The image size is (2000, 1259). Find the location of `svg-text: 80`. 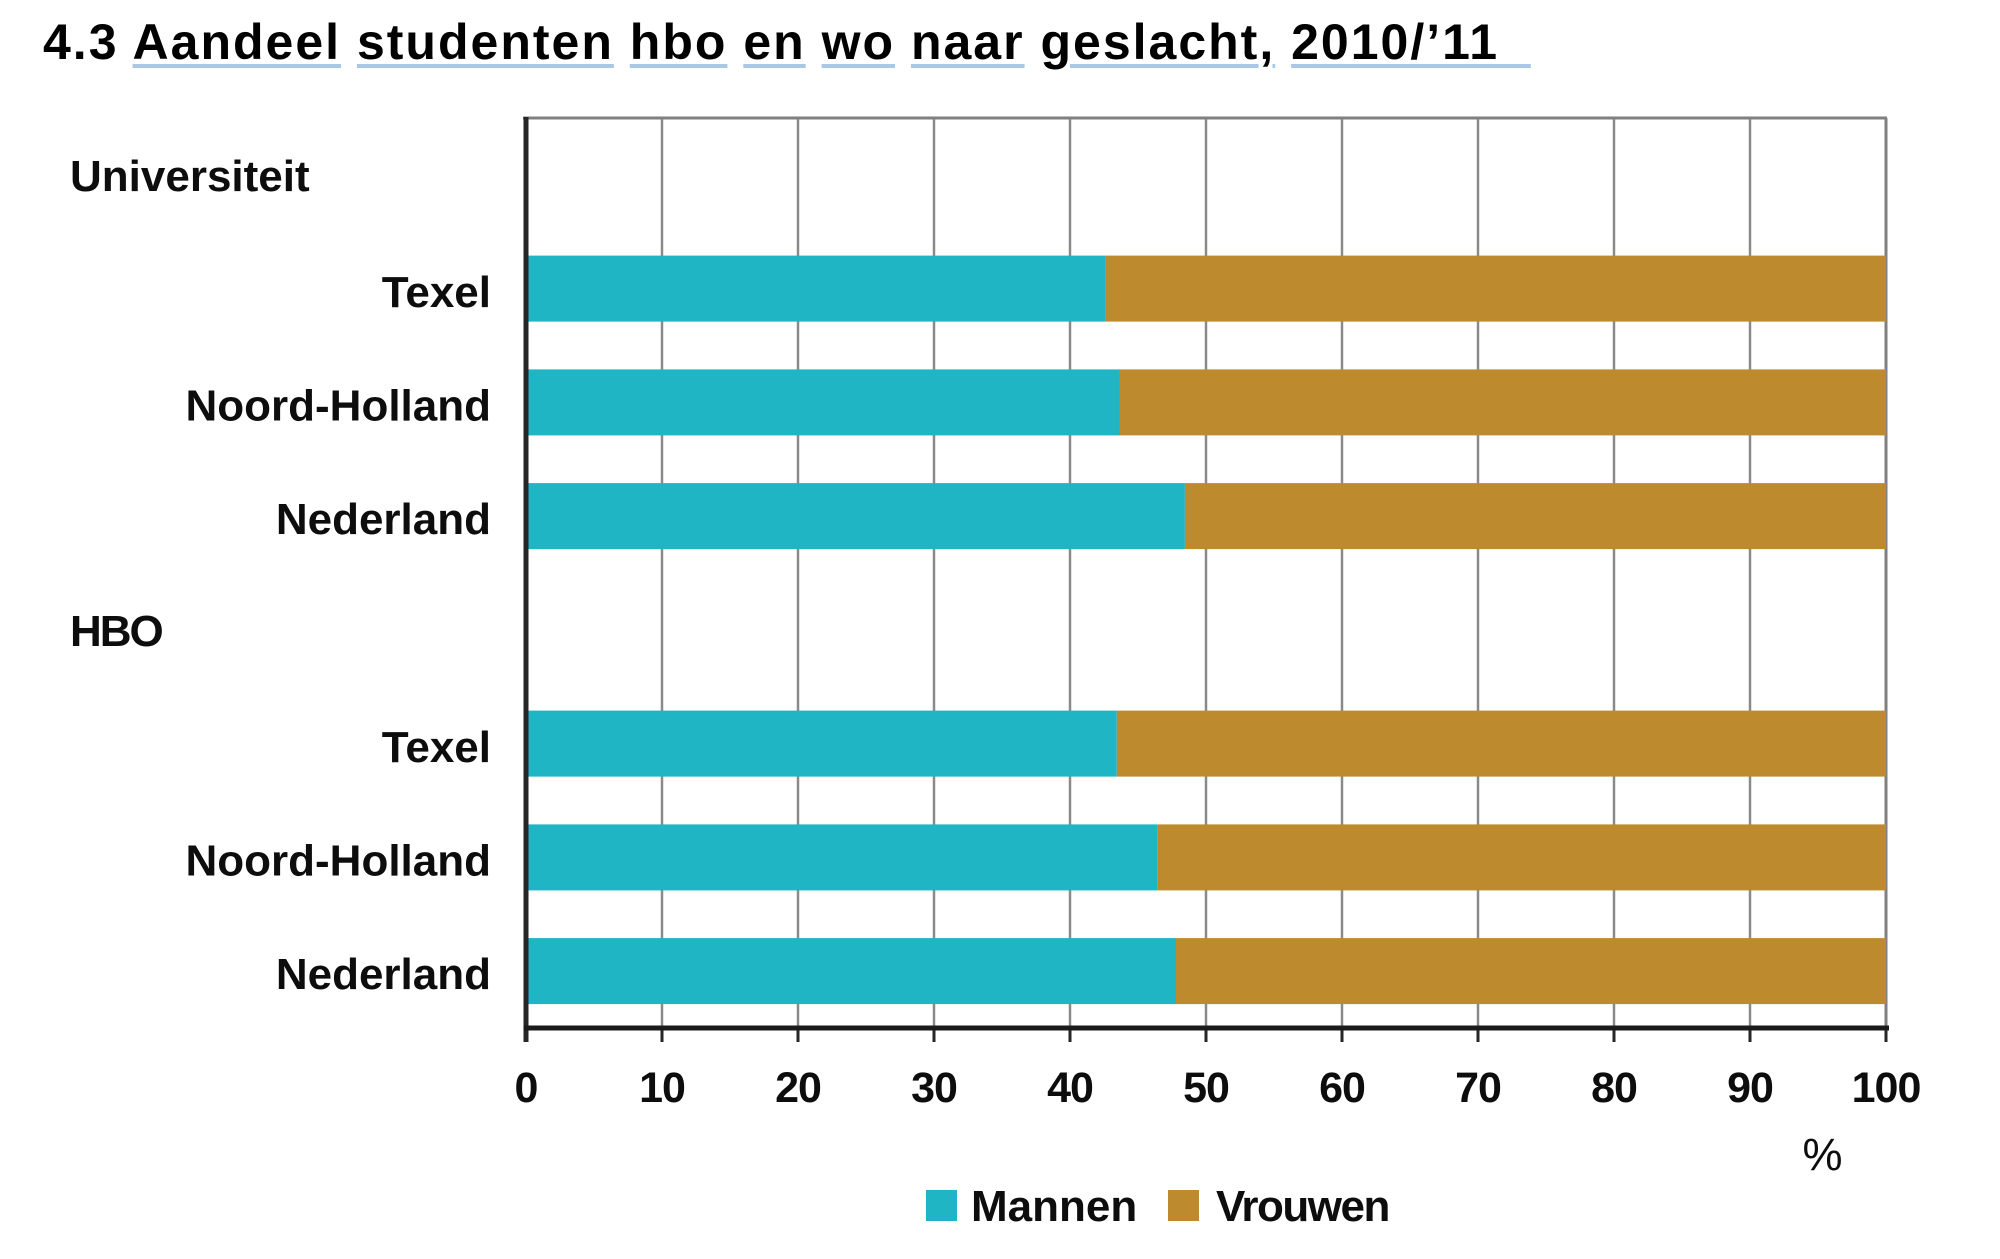

svg-text: 80 is located at coordinates (1614, 1088).